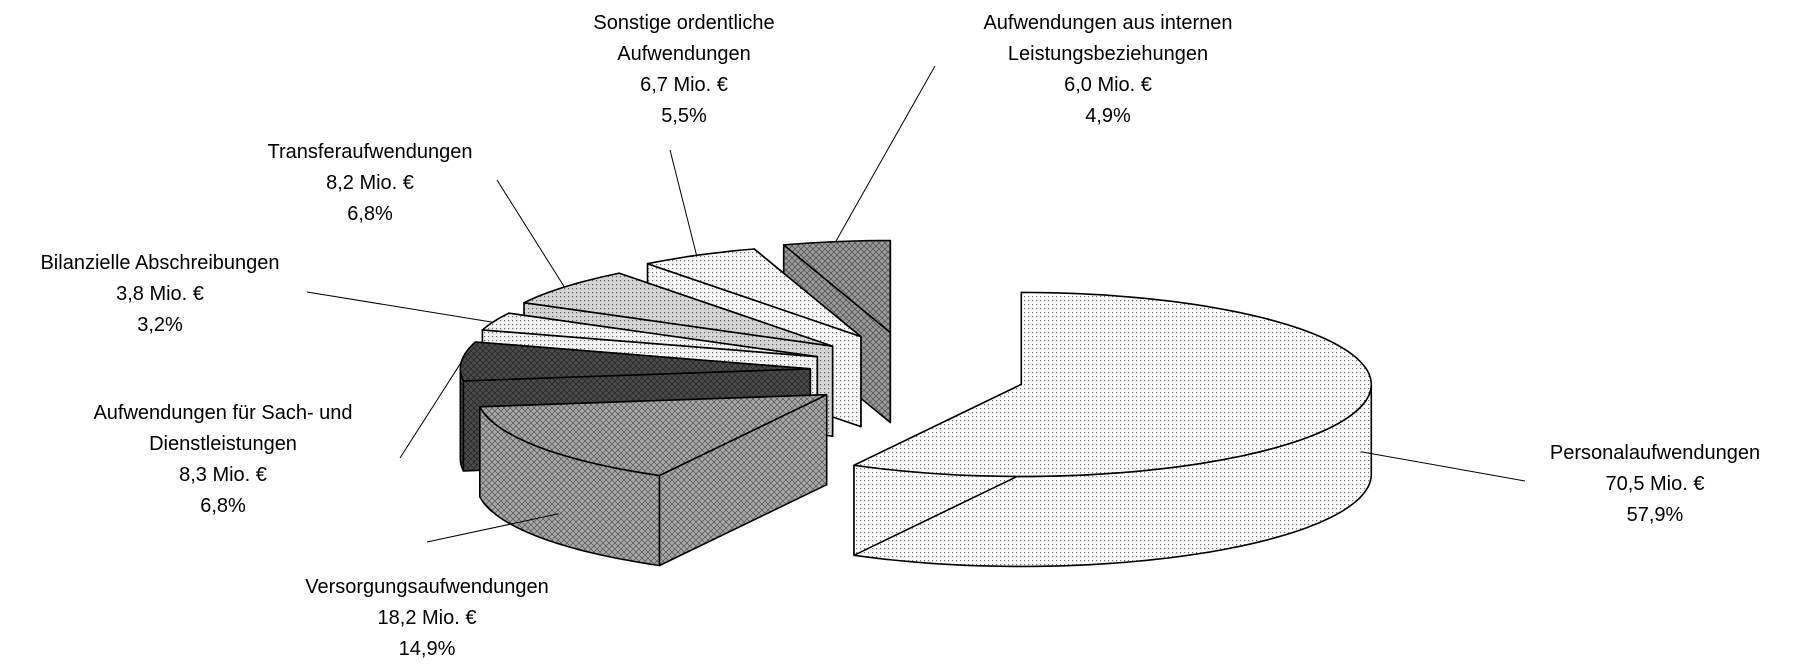 Image resolution: width=1795 pixels, height=665 pixels. I want to click on percentage-label: 5,5%, so click(684, 116).